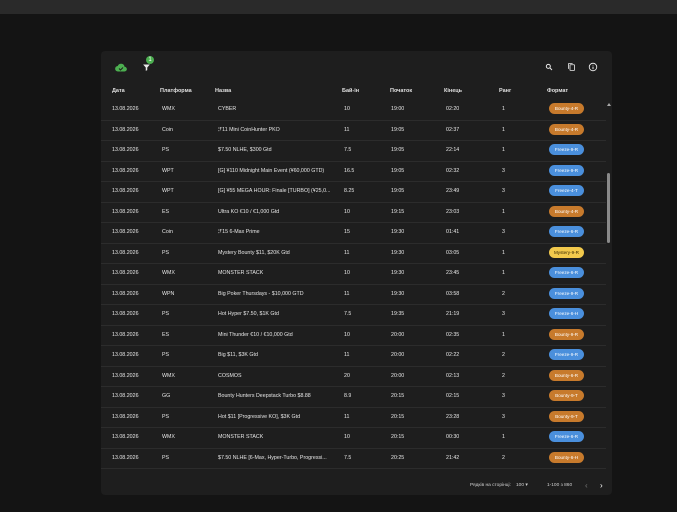  What do you see at coordinates (490, 485) in the screenshot?
I see `rows-per-page-label: Рядків на сторінці:` at bounding box center [490, 485].